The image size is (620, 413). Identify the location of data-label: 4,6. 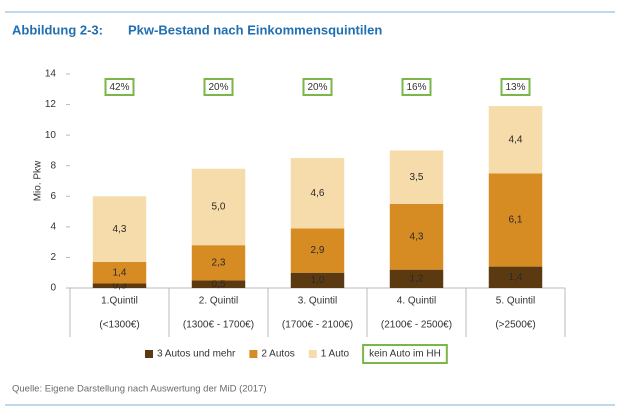
(318, 193).